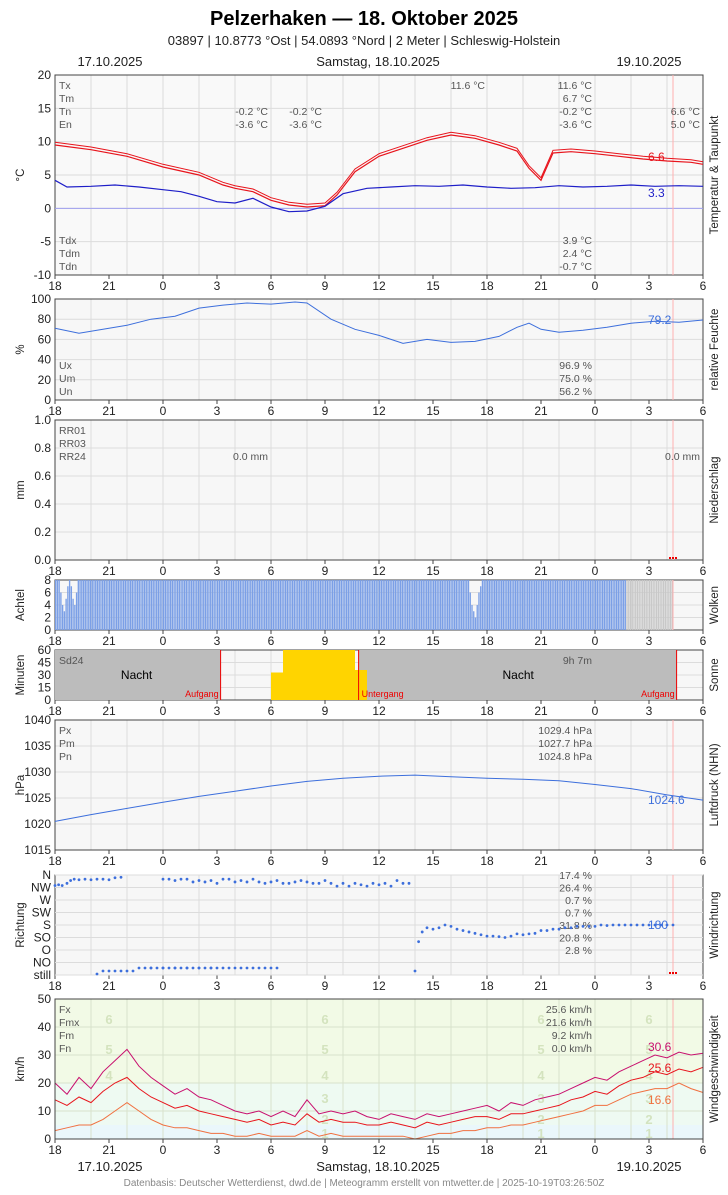 This screenshot has height=1195, width=728. I want to click on pressure-stat: 1029.4 hPa, so click(565, 731).